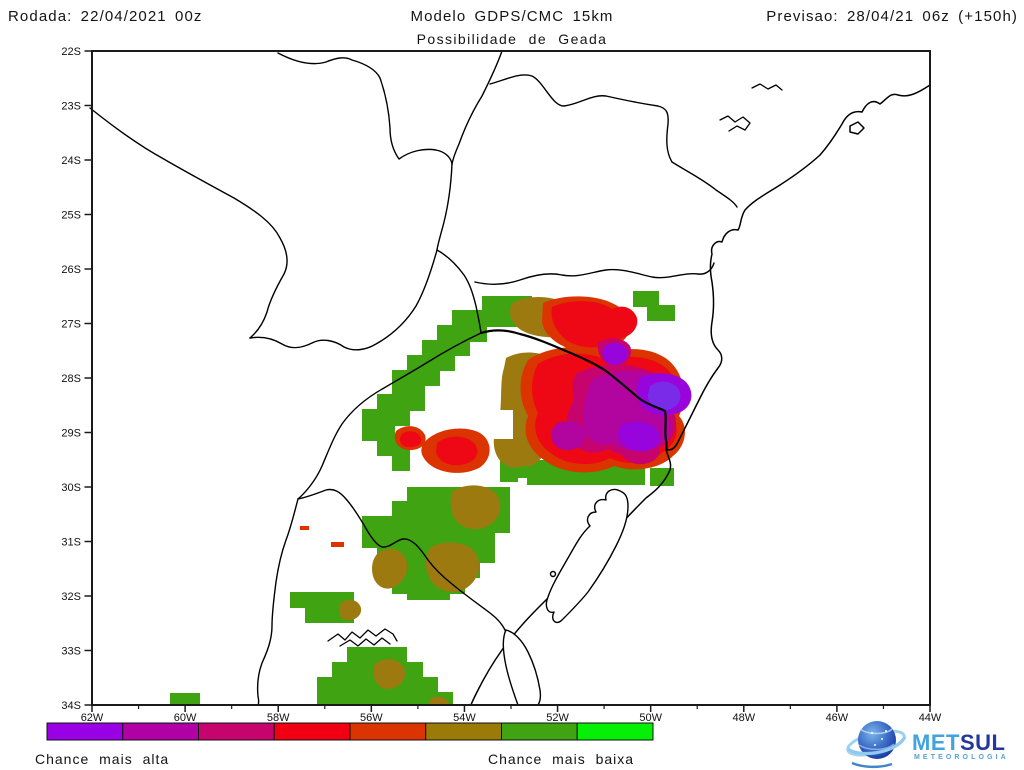 The height and width of the screenshot is (770, 1024). Describe the element at coordinates (71, 161) in the screenshot. I see `lat-tick-label: 24S` at that location.